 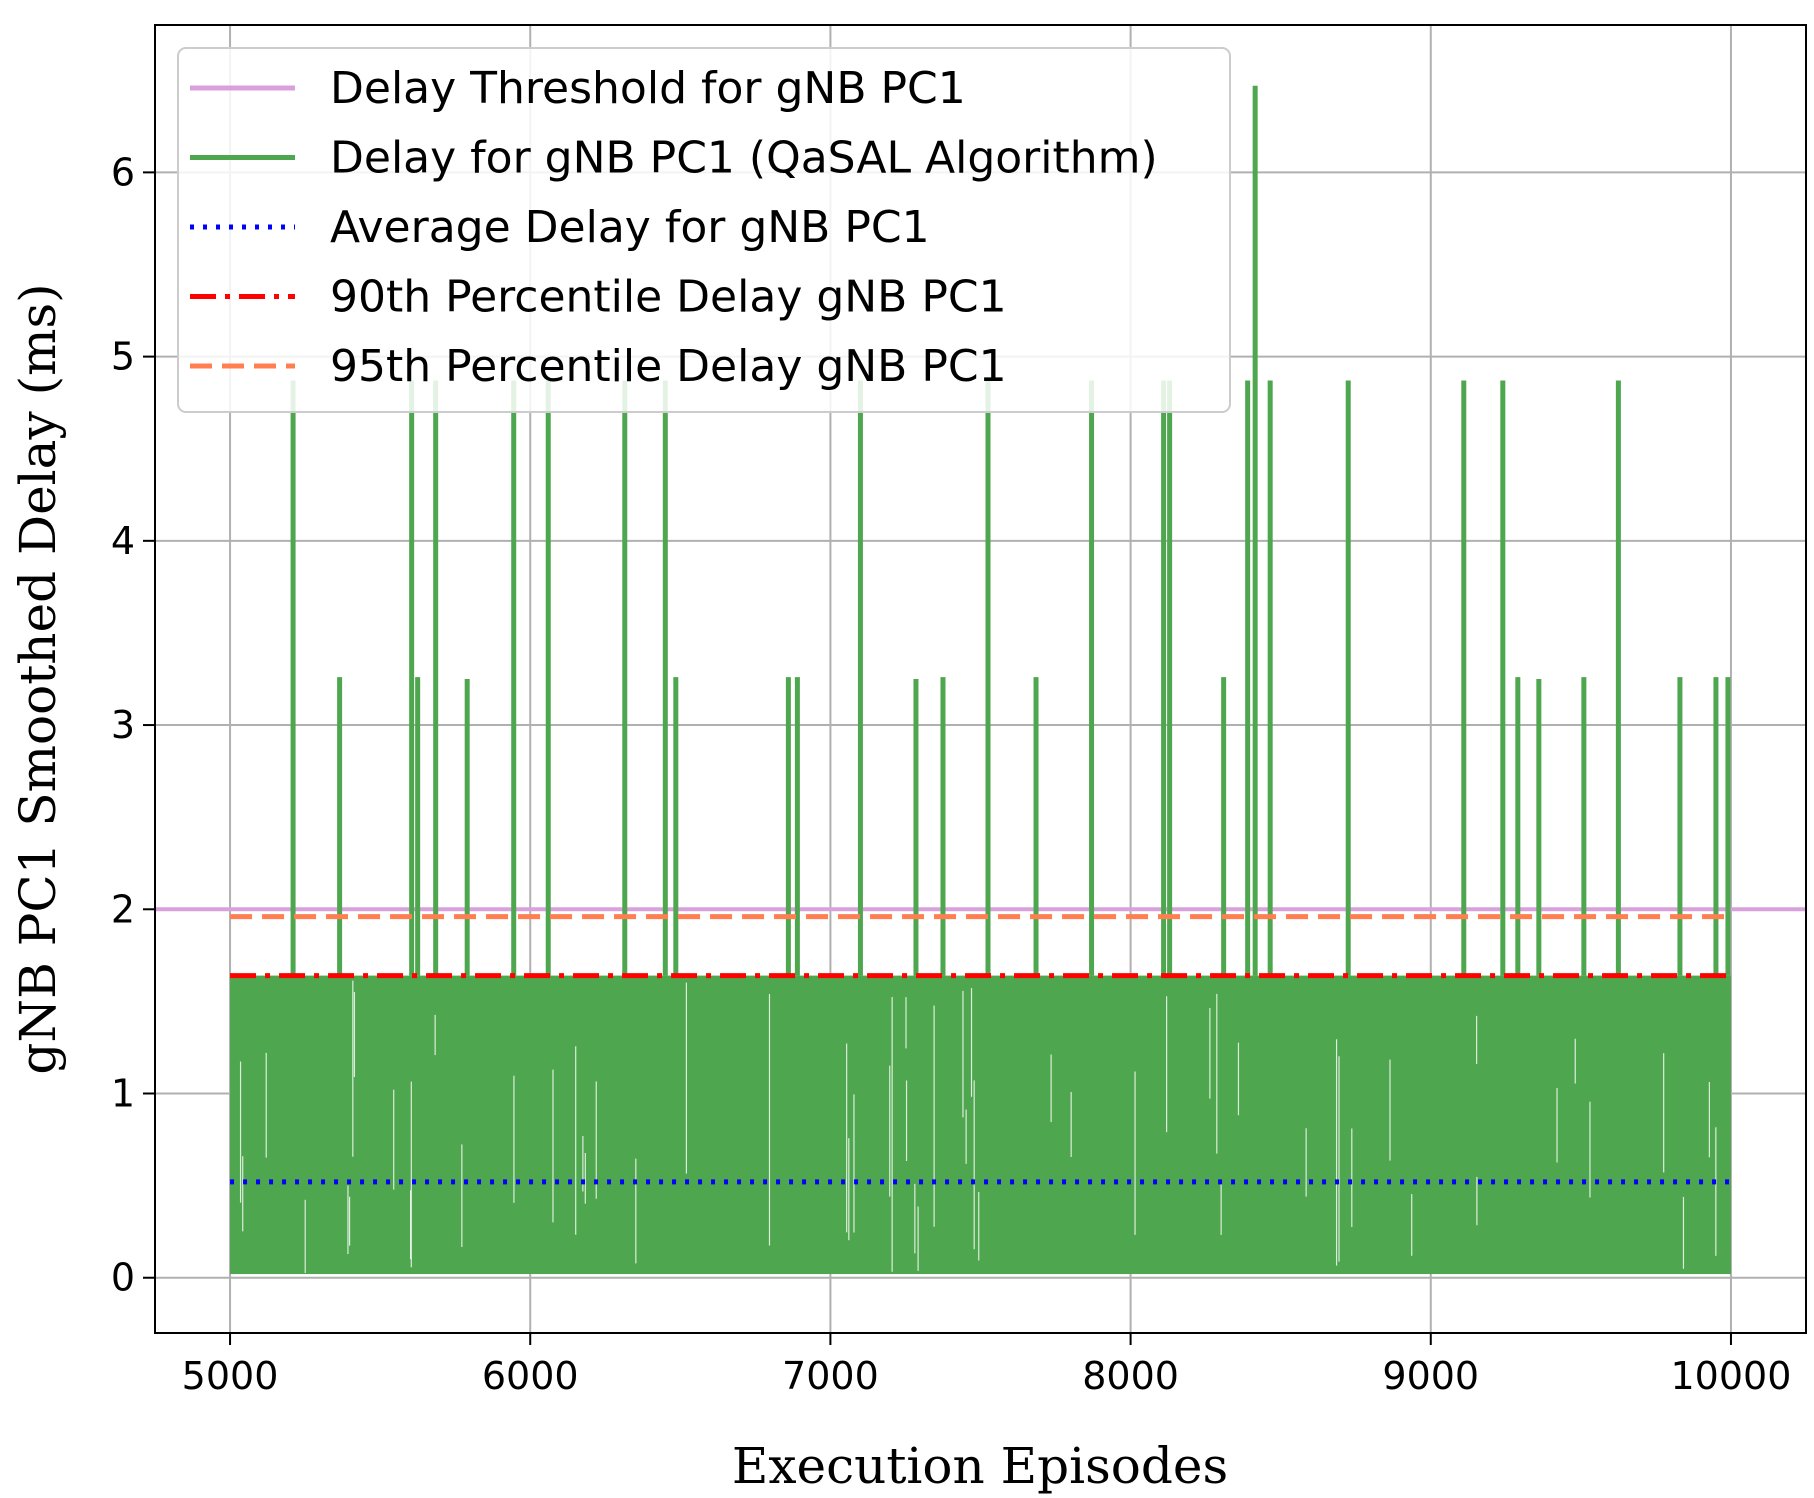 What do you see at coordinates (123, 541) in the screenshot?
I see `y-tick-label: 4` at bounding box center [123, 541].